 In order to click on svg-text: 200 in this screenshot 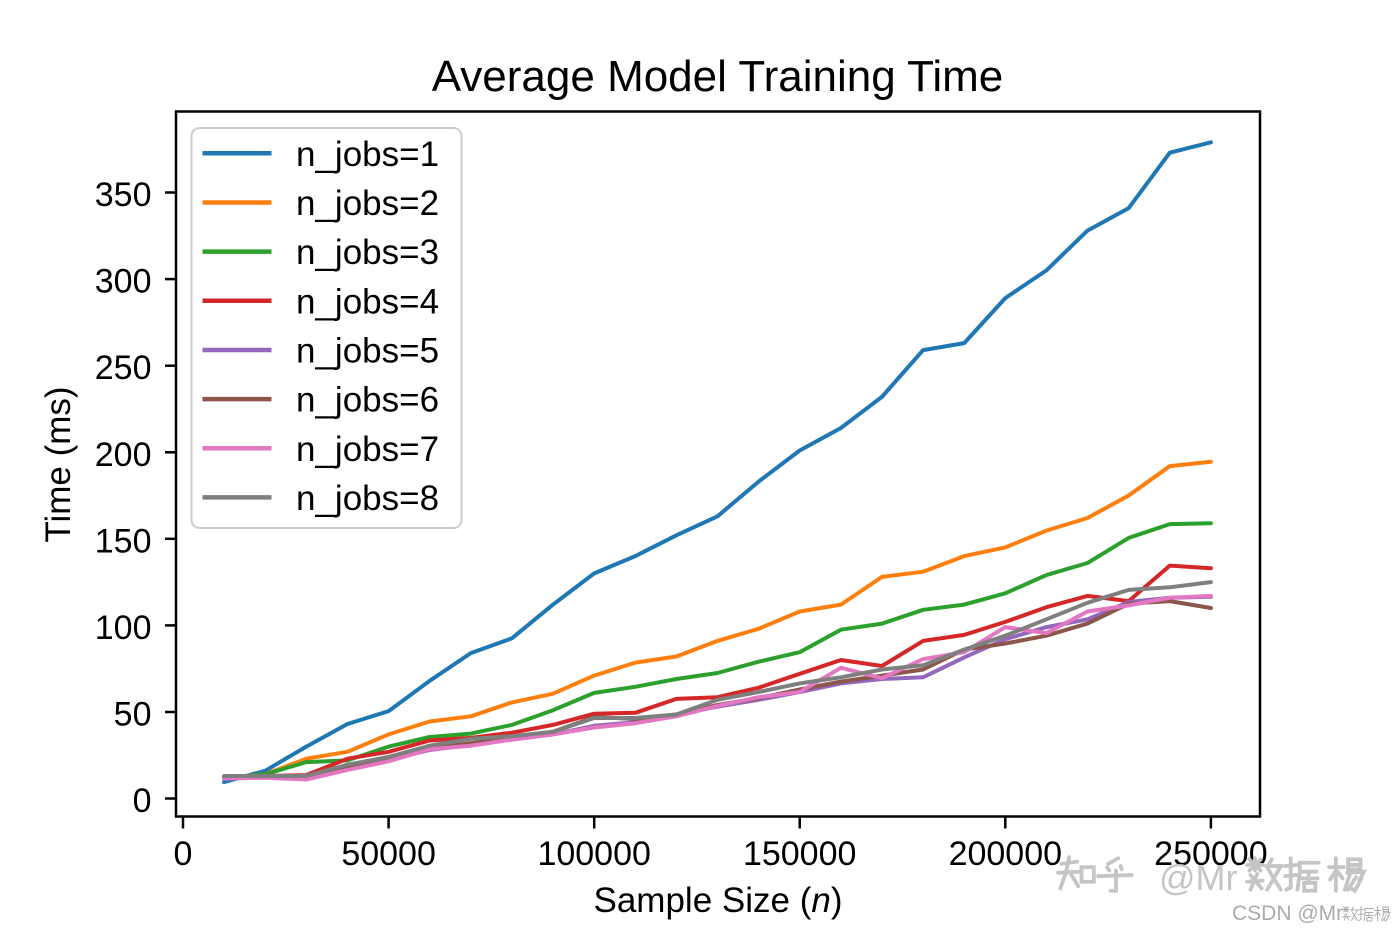, I will do `click(123, 455)`.